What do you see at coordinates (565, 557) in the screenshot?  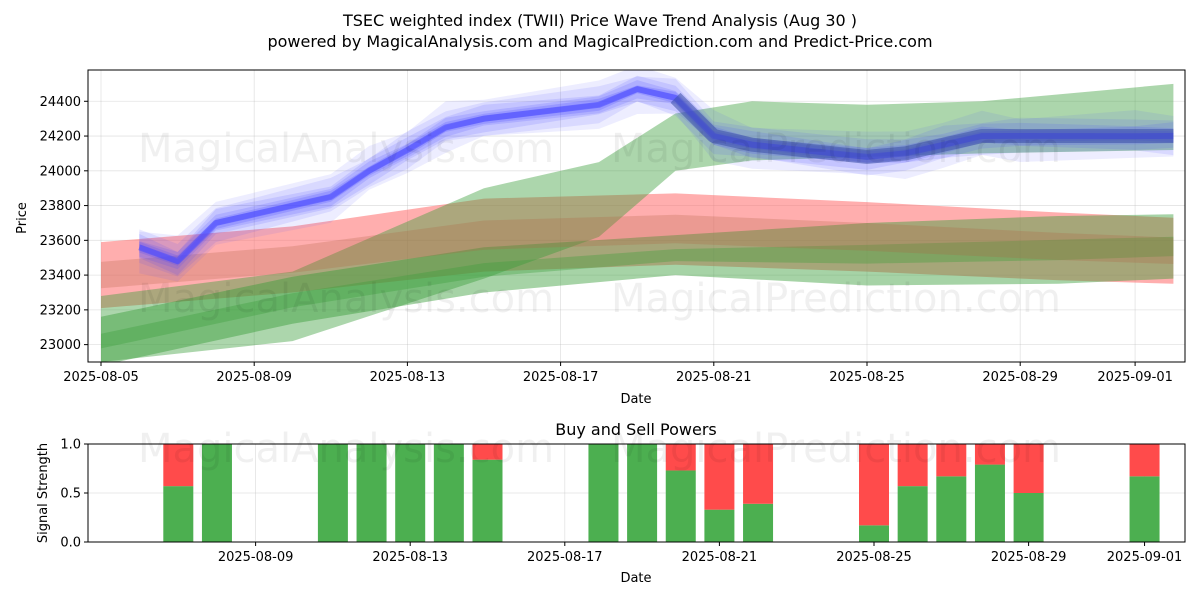 I see `signal-x-tick-label: 2025-08-17` at bounding box center [565, 557].